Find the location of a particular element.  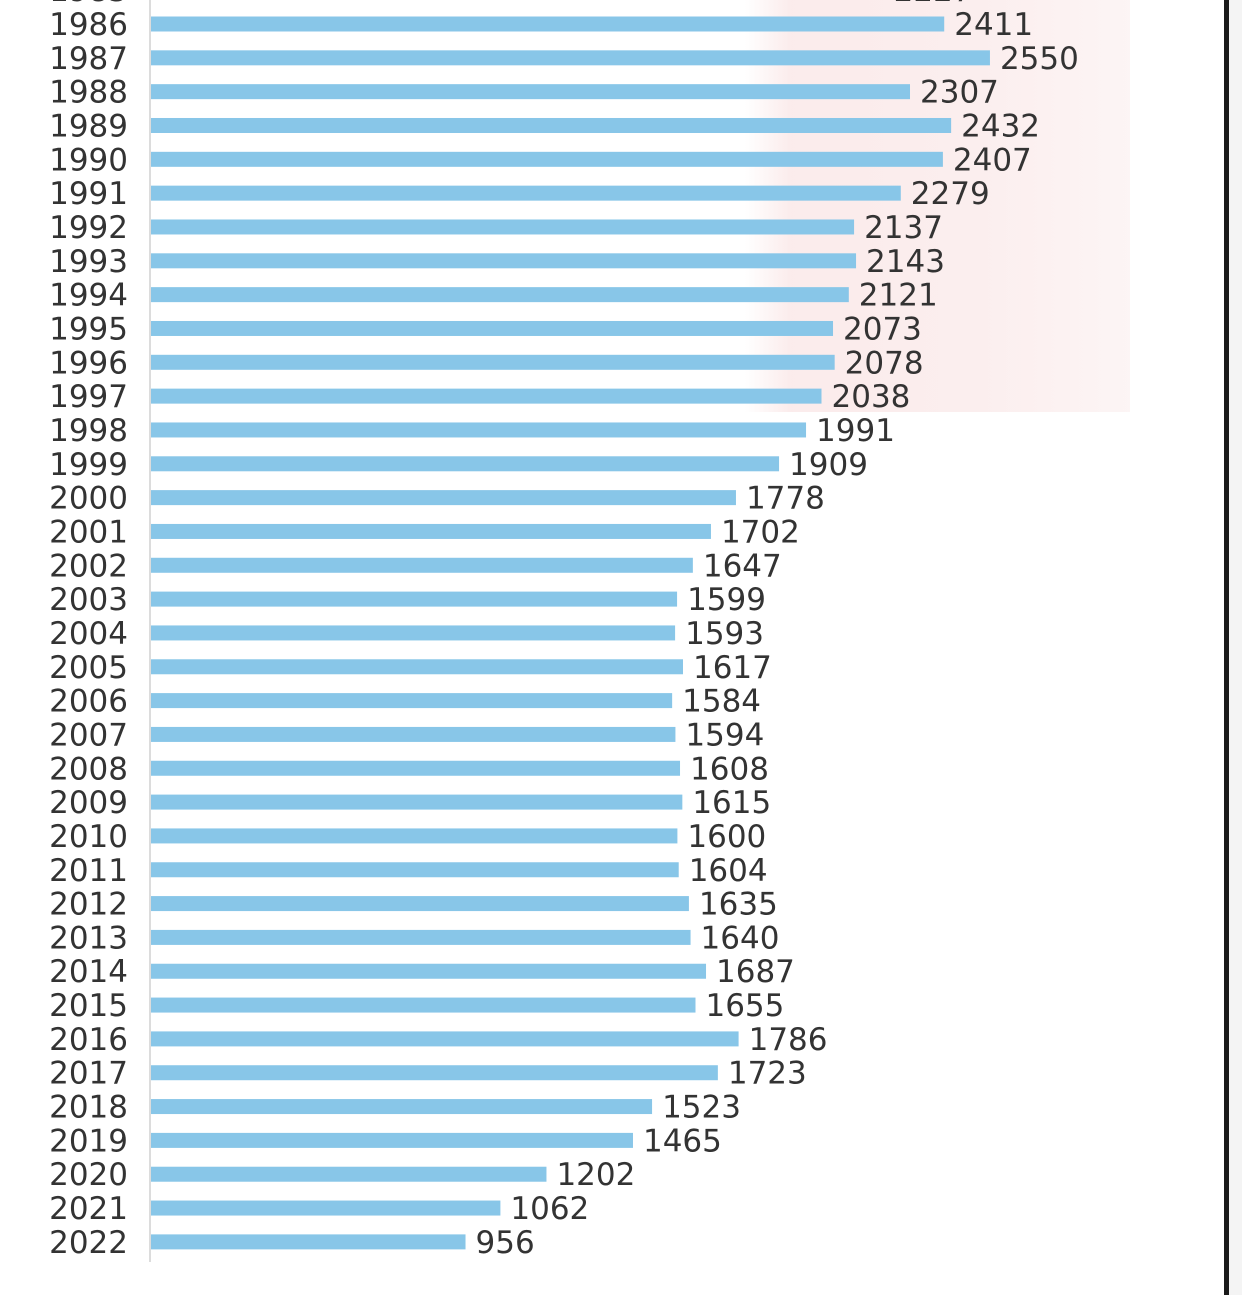

category-label: 2008 is located at coordinates (88, 769).